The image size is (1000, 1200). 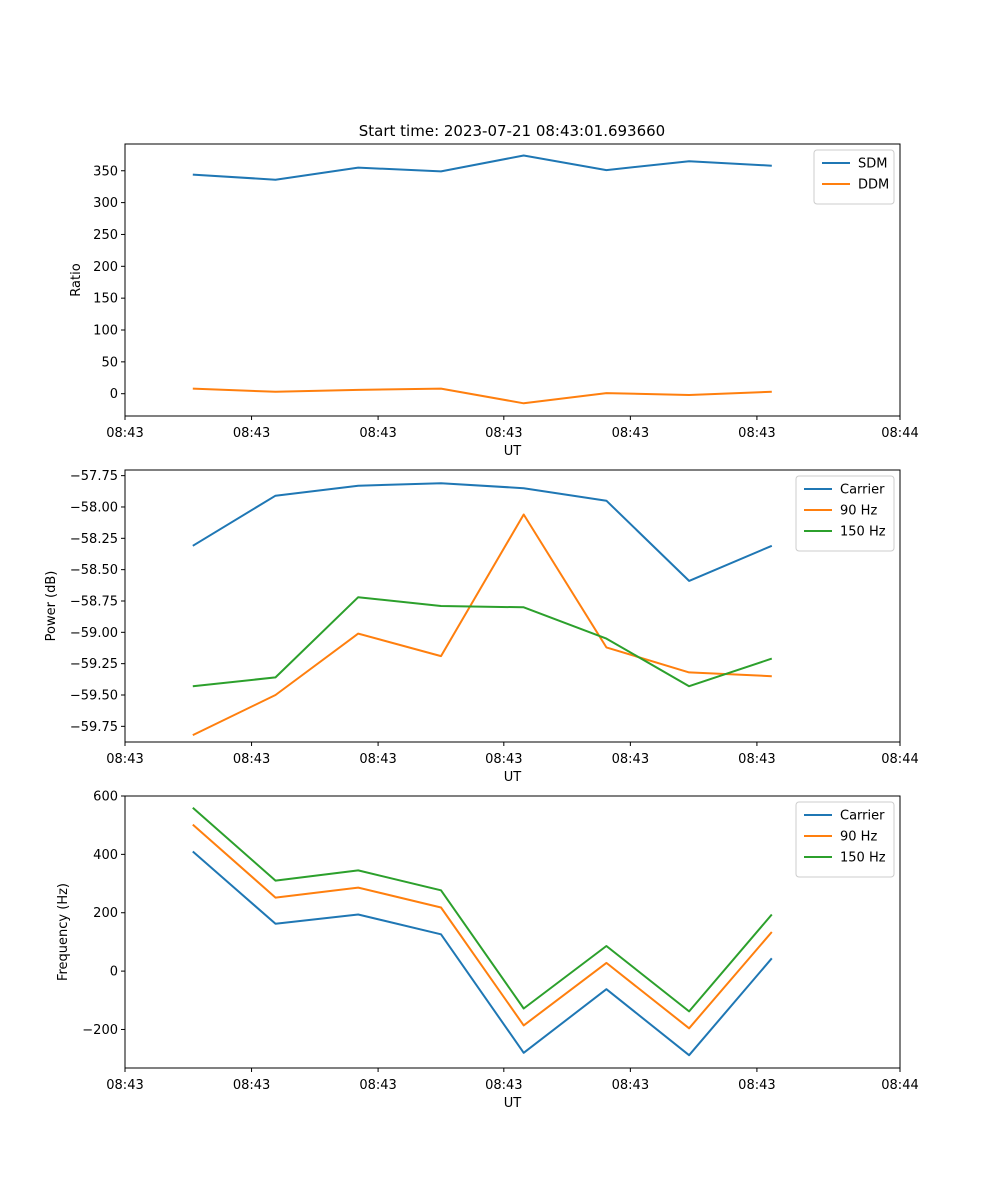 I want to click on y-axis-label: Frequency (Hz), so click(x=63, y=932).